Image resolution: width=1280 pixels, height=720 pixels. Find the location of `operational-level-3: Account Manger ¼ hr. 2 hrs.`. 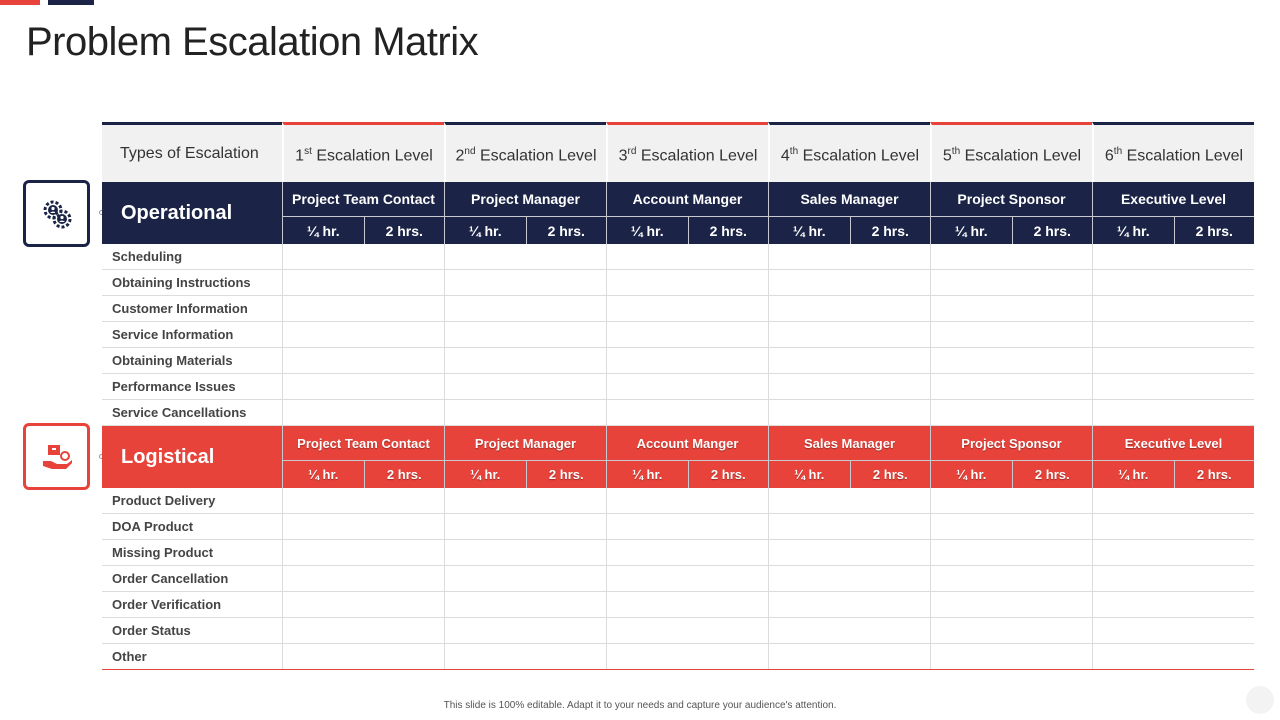

operational-level-3: Account Manger ¼ hr. 2 hrs. is located at coordinates (687, 213).